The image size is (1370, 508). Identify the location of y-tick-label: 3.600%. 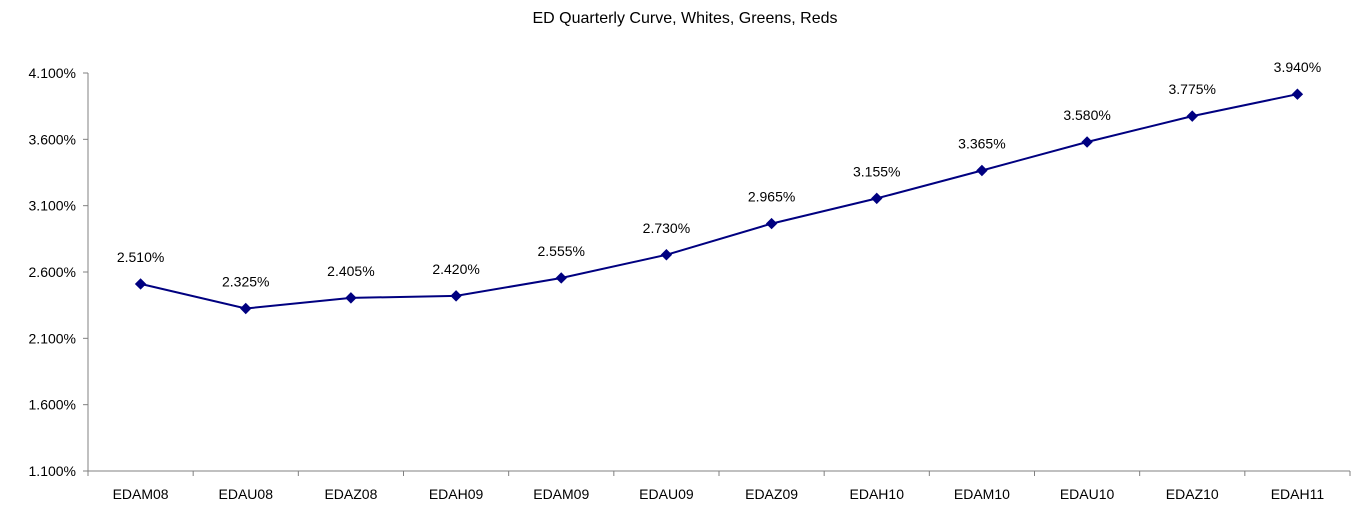
(52, 139).